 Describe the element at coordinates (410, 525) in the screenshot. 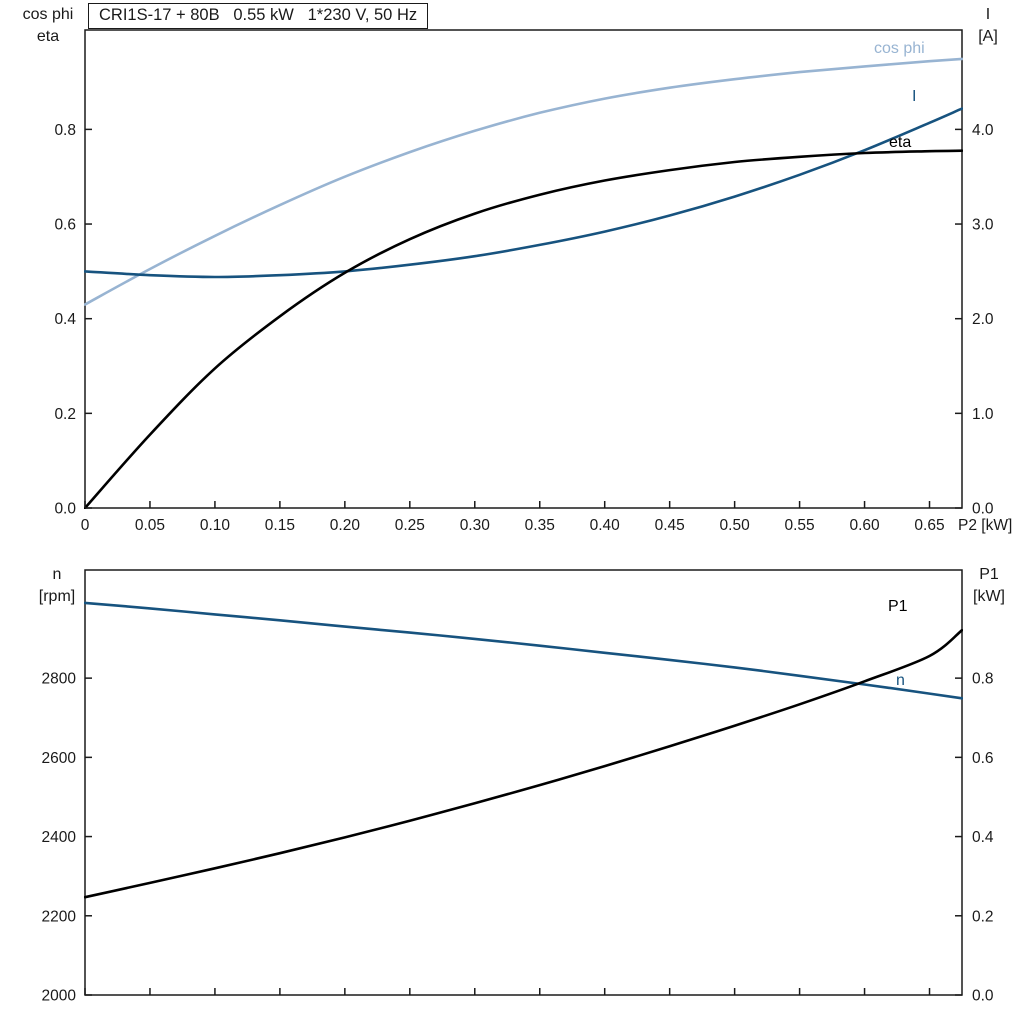

I see `x-tick-label: 0.25` at that location.